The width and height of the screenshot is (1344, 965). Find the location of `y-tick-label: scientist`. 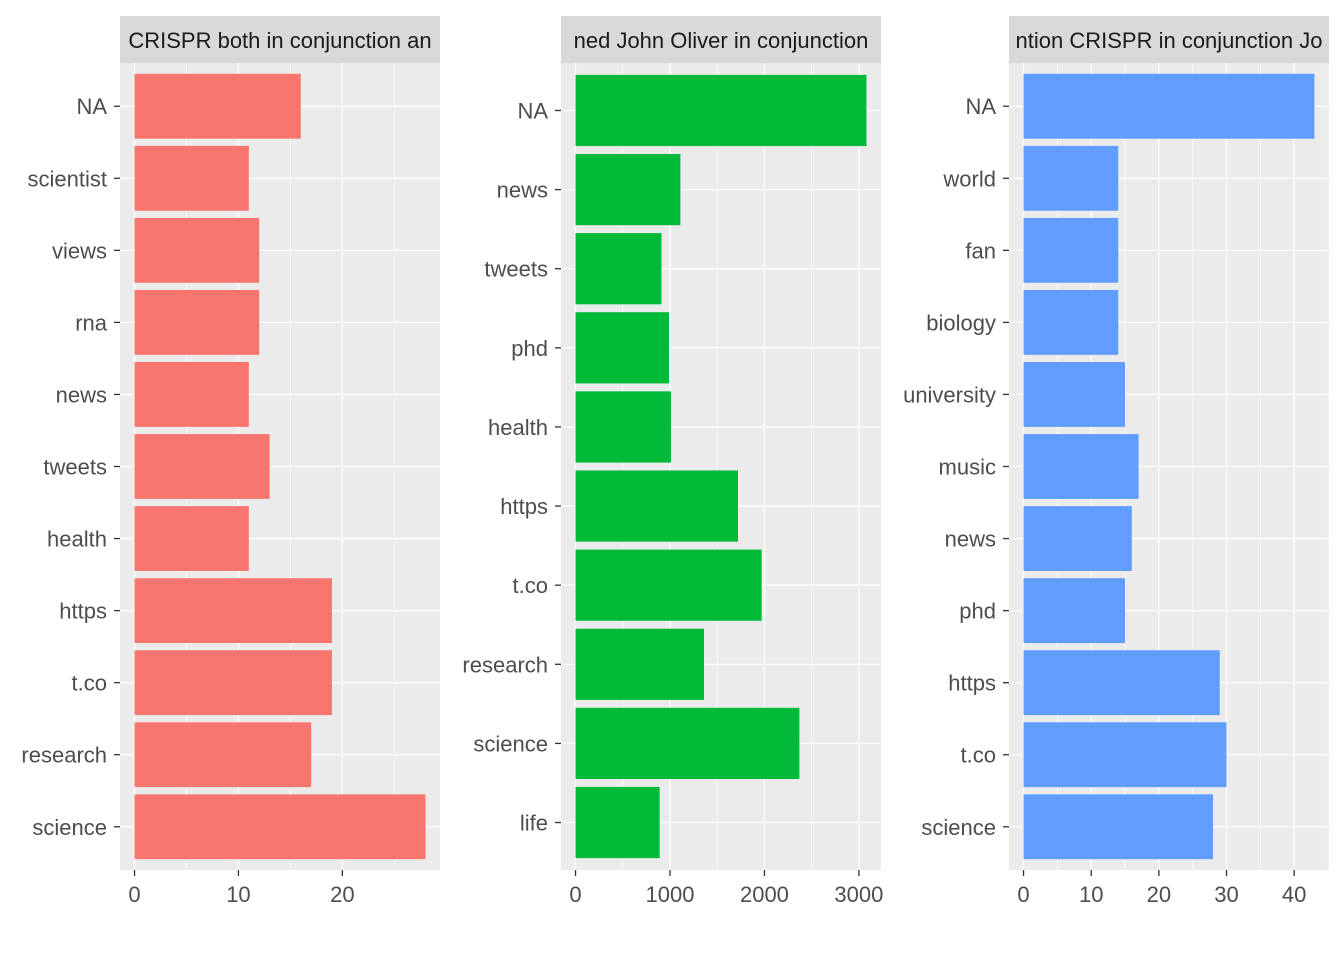

y-tick-label: scientist is located at coordinates (67, 178).